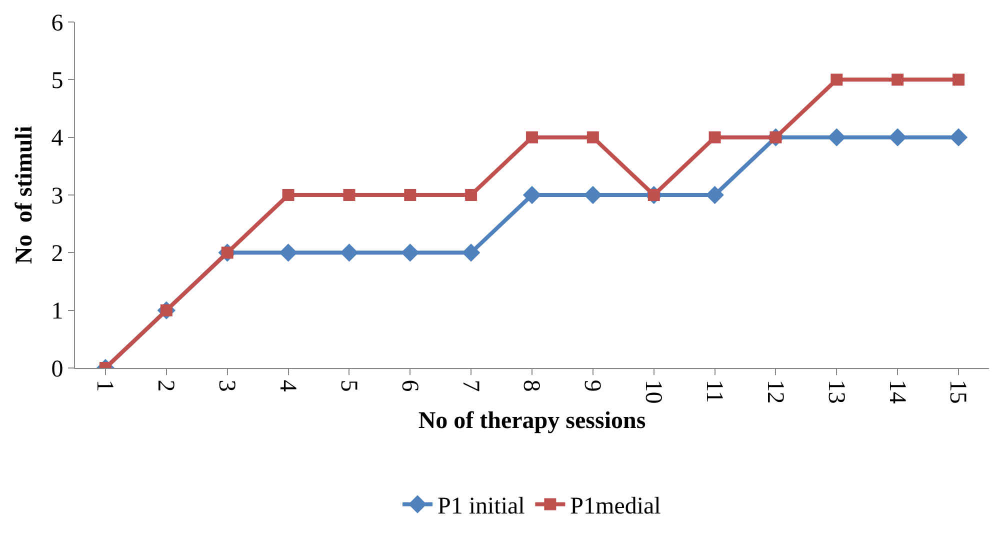  I want to click on y-axis-title: No of stimuli, so click(24, 195).